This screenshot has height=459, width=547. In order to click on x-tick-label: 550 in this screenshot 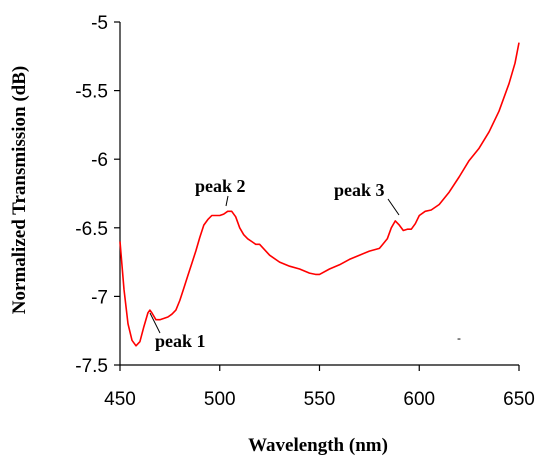, I will do `click(320, 399)`.